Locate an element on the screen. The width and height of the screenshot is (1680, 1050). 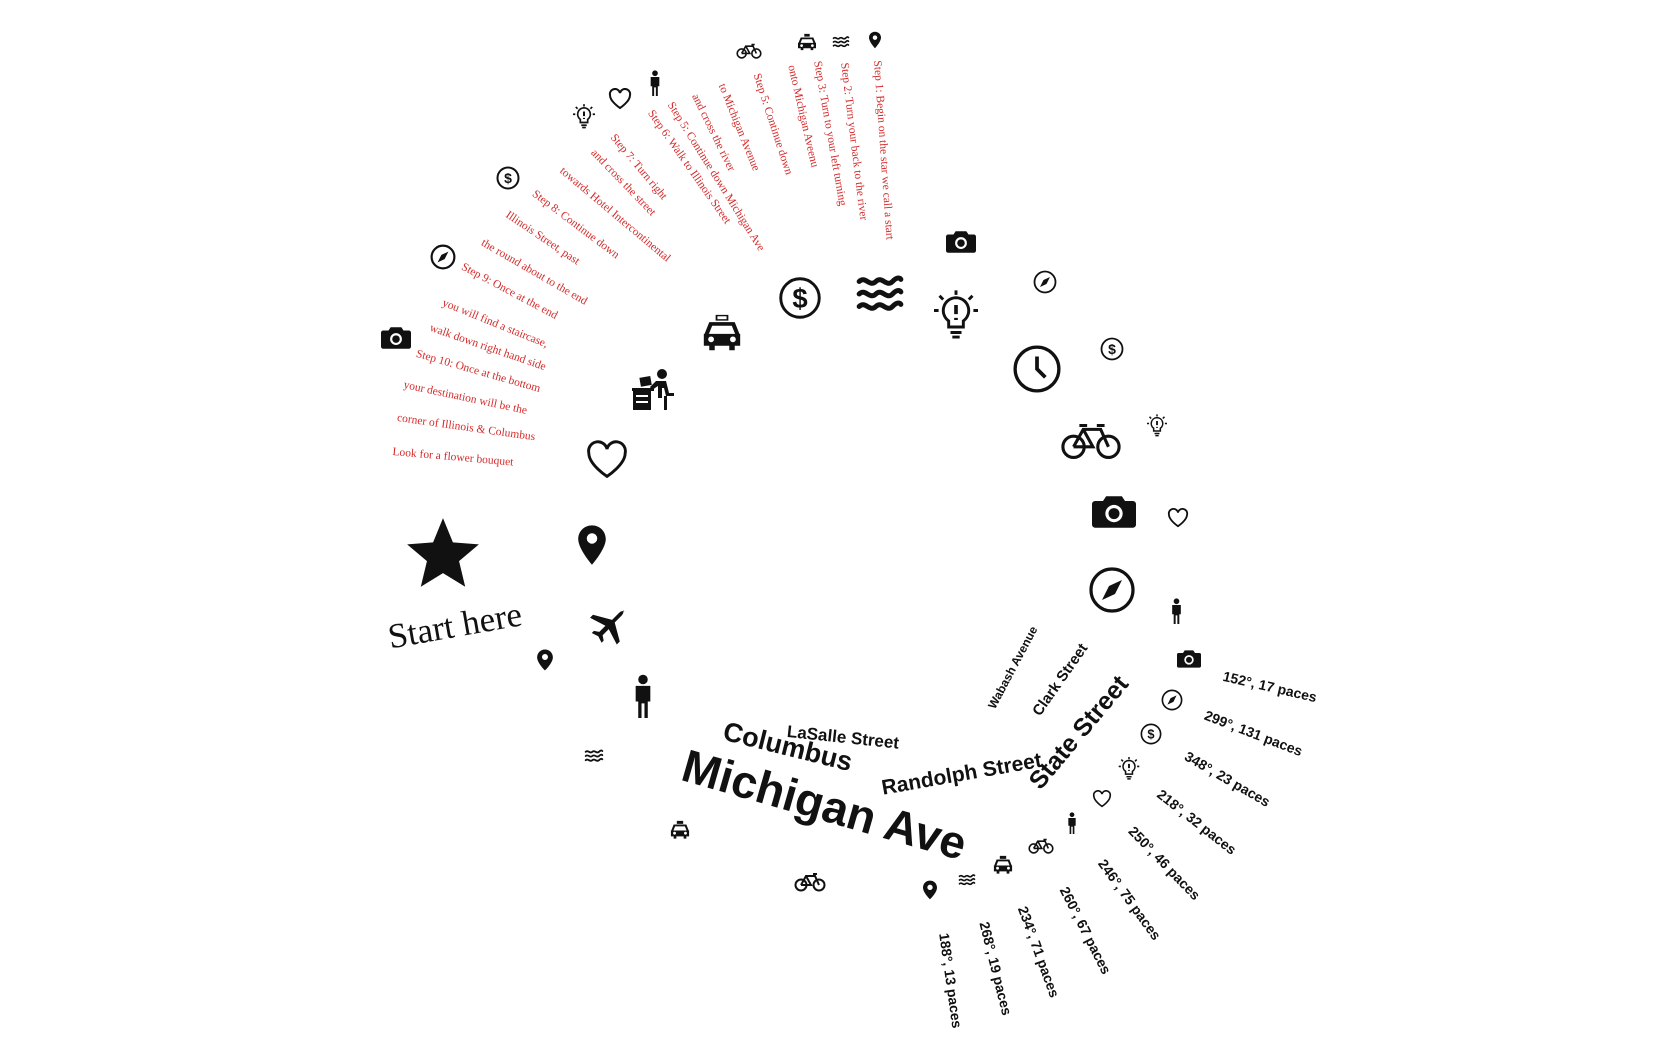
desk-worker-icon is located at coordinates (653, 390).